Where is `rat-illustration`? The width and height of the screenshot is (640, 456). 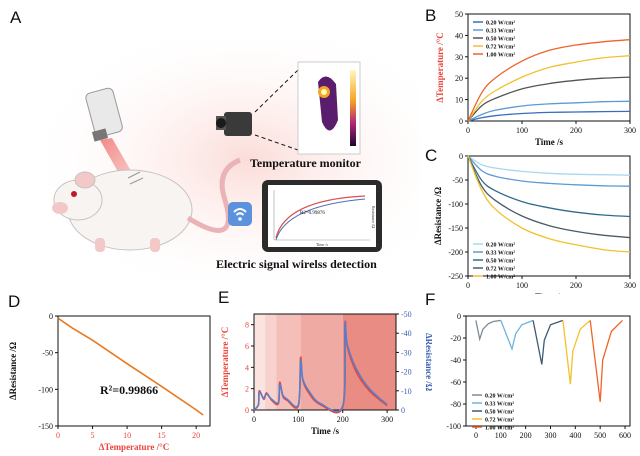 rat-illustration is located at coordinates (147, 204).